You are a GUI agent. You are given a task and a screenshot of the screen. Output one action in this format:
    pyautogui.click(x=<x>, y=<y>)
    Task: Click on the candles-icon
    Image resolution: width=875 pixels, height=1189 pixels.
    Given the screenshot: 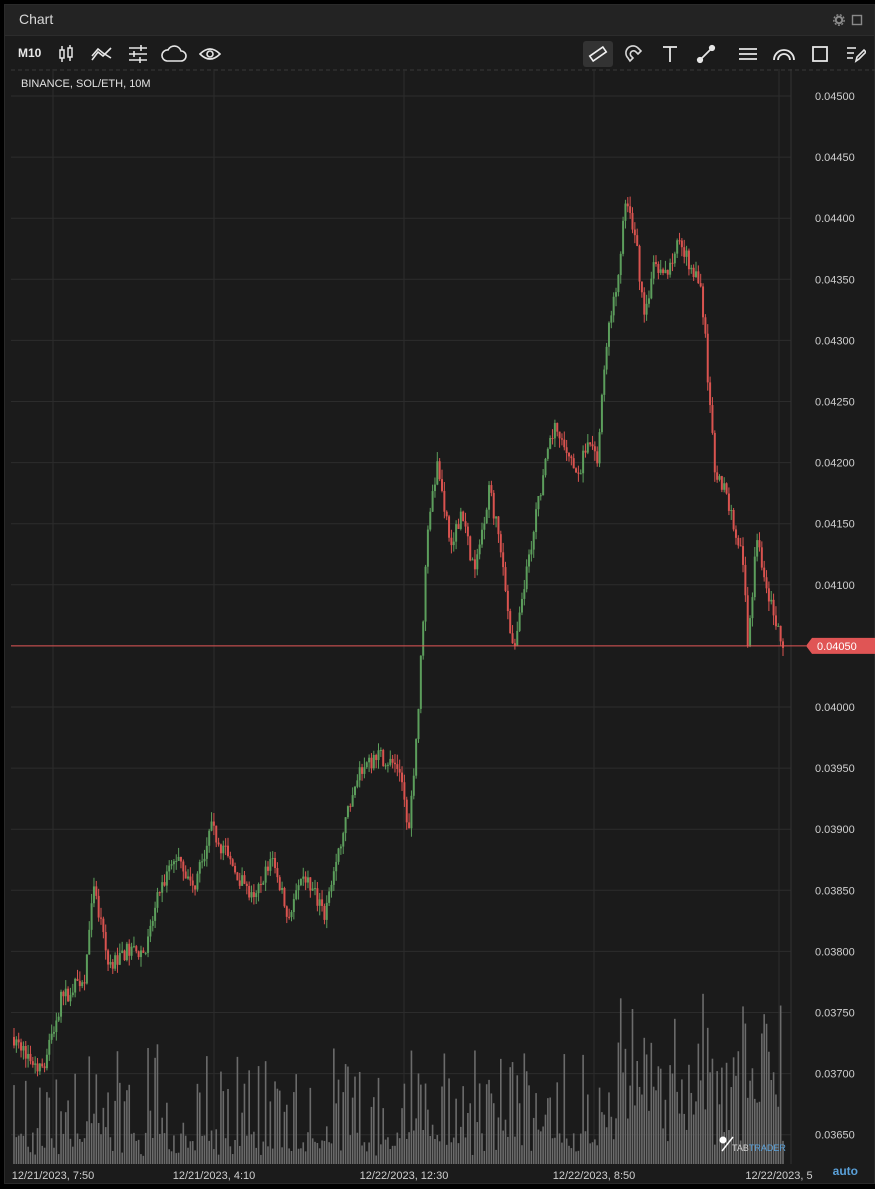 What is the action you would take?
    pyautogui.click(x=66, y=54)
    